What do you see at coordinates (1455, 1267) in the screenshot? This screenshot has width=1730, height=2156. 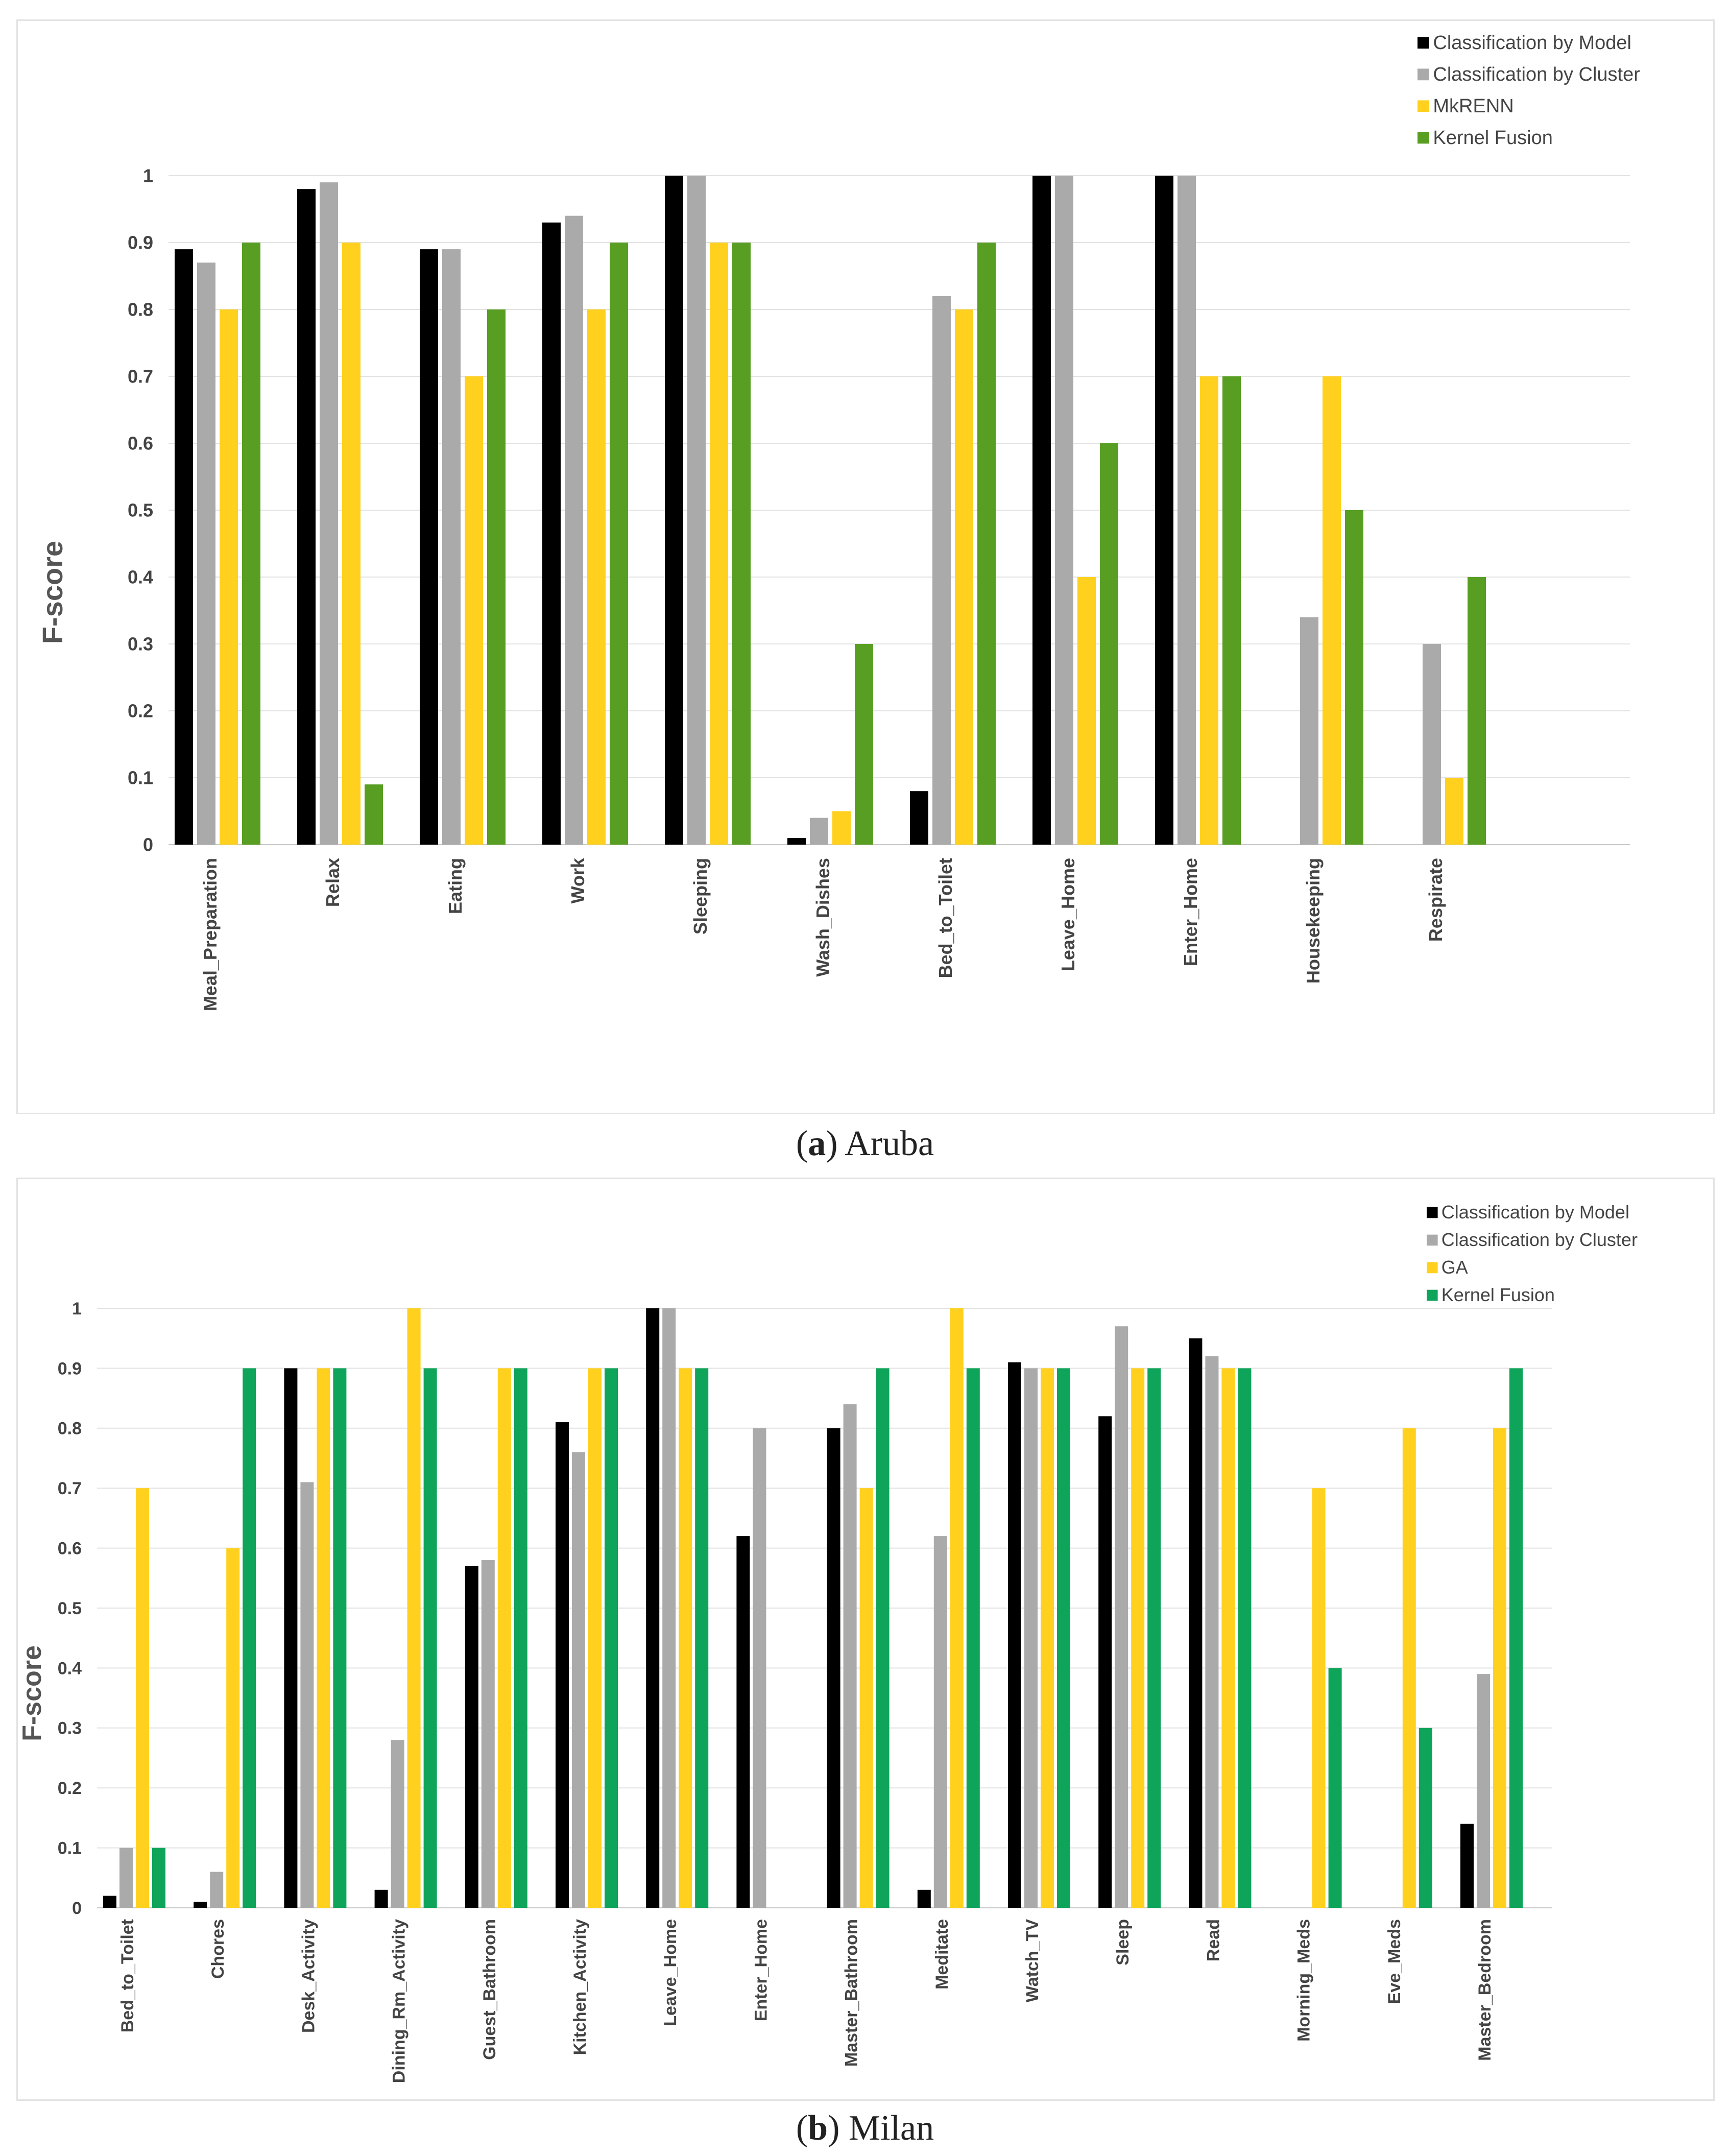 I see `milan-legend-label: GA` at bounding box center [1455, 1267].